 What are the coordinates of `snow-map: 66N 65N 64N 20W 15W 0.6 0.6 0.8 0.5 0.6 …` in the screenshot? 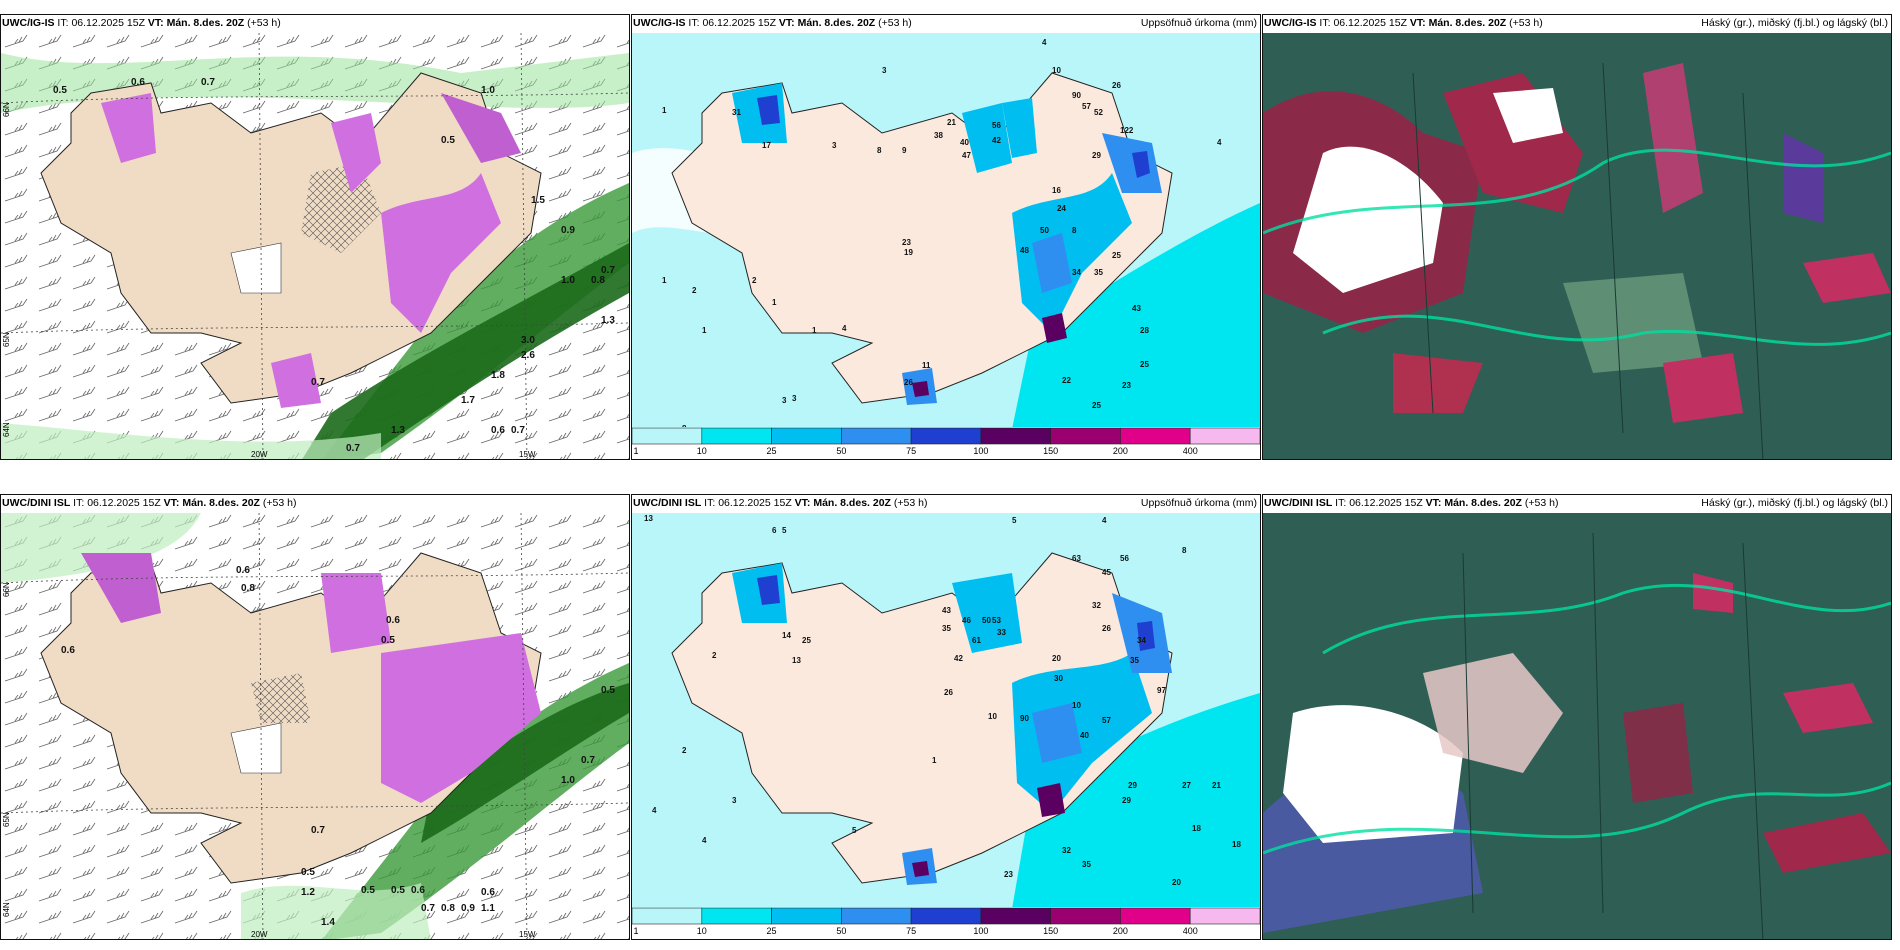 It's located at (315, 726).